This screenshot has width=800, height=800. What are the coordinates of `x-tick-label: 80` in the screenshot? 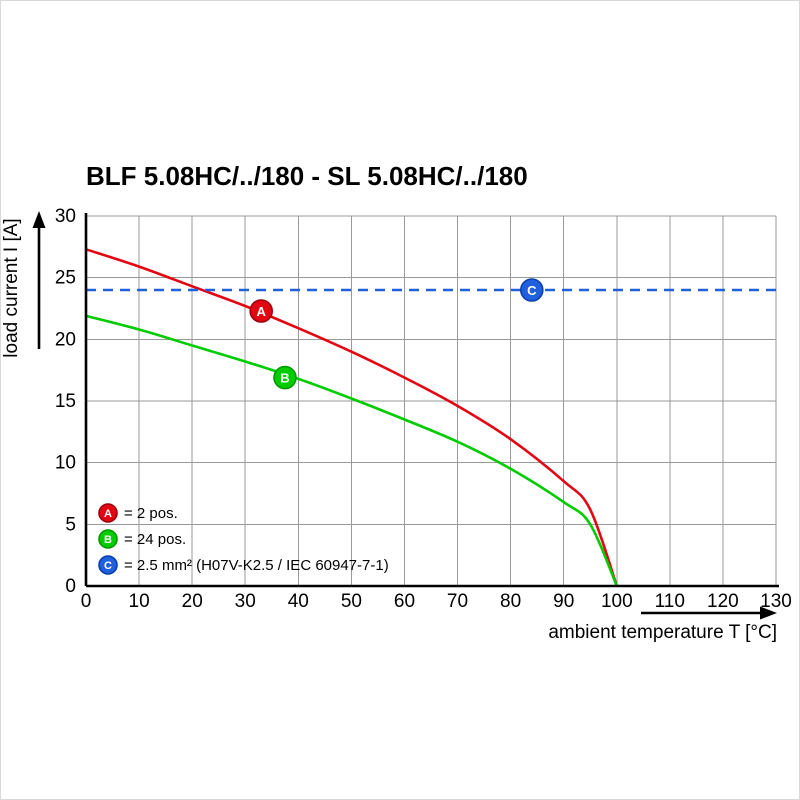 It's located at (510, 601).